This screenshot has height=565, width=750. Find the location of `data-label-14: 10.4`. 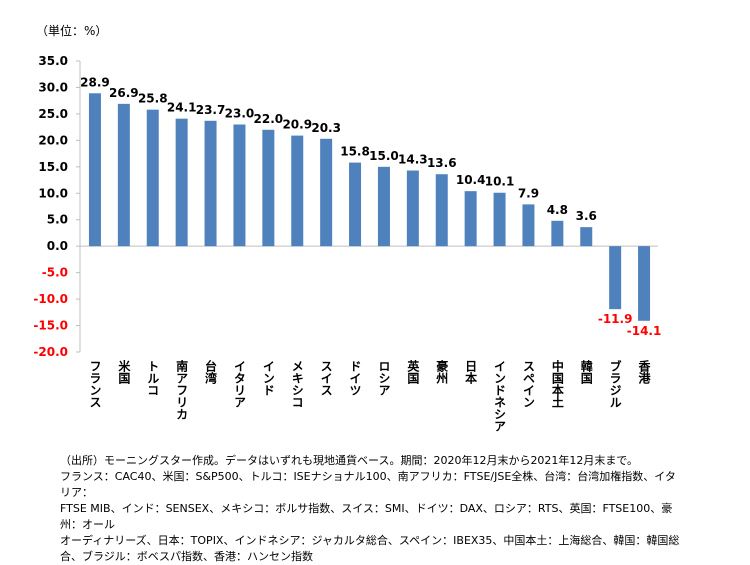

data-label-14: 10.4 is located at coordinates (471, 180).